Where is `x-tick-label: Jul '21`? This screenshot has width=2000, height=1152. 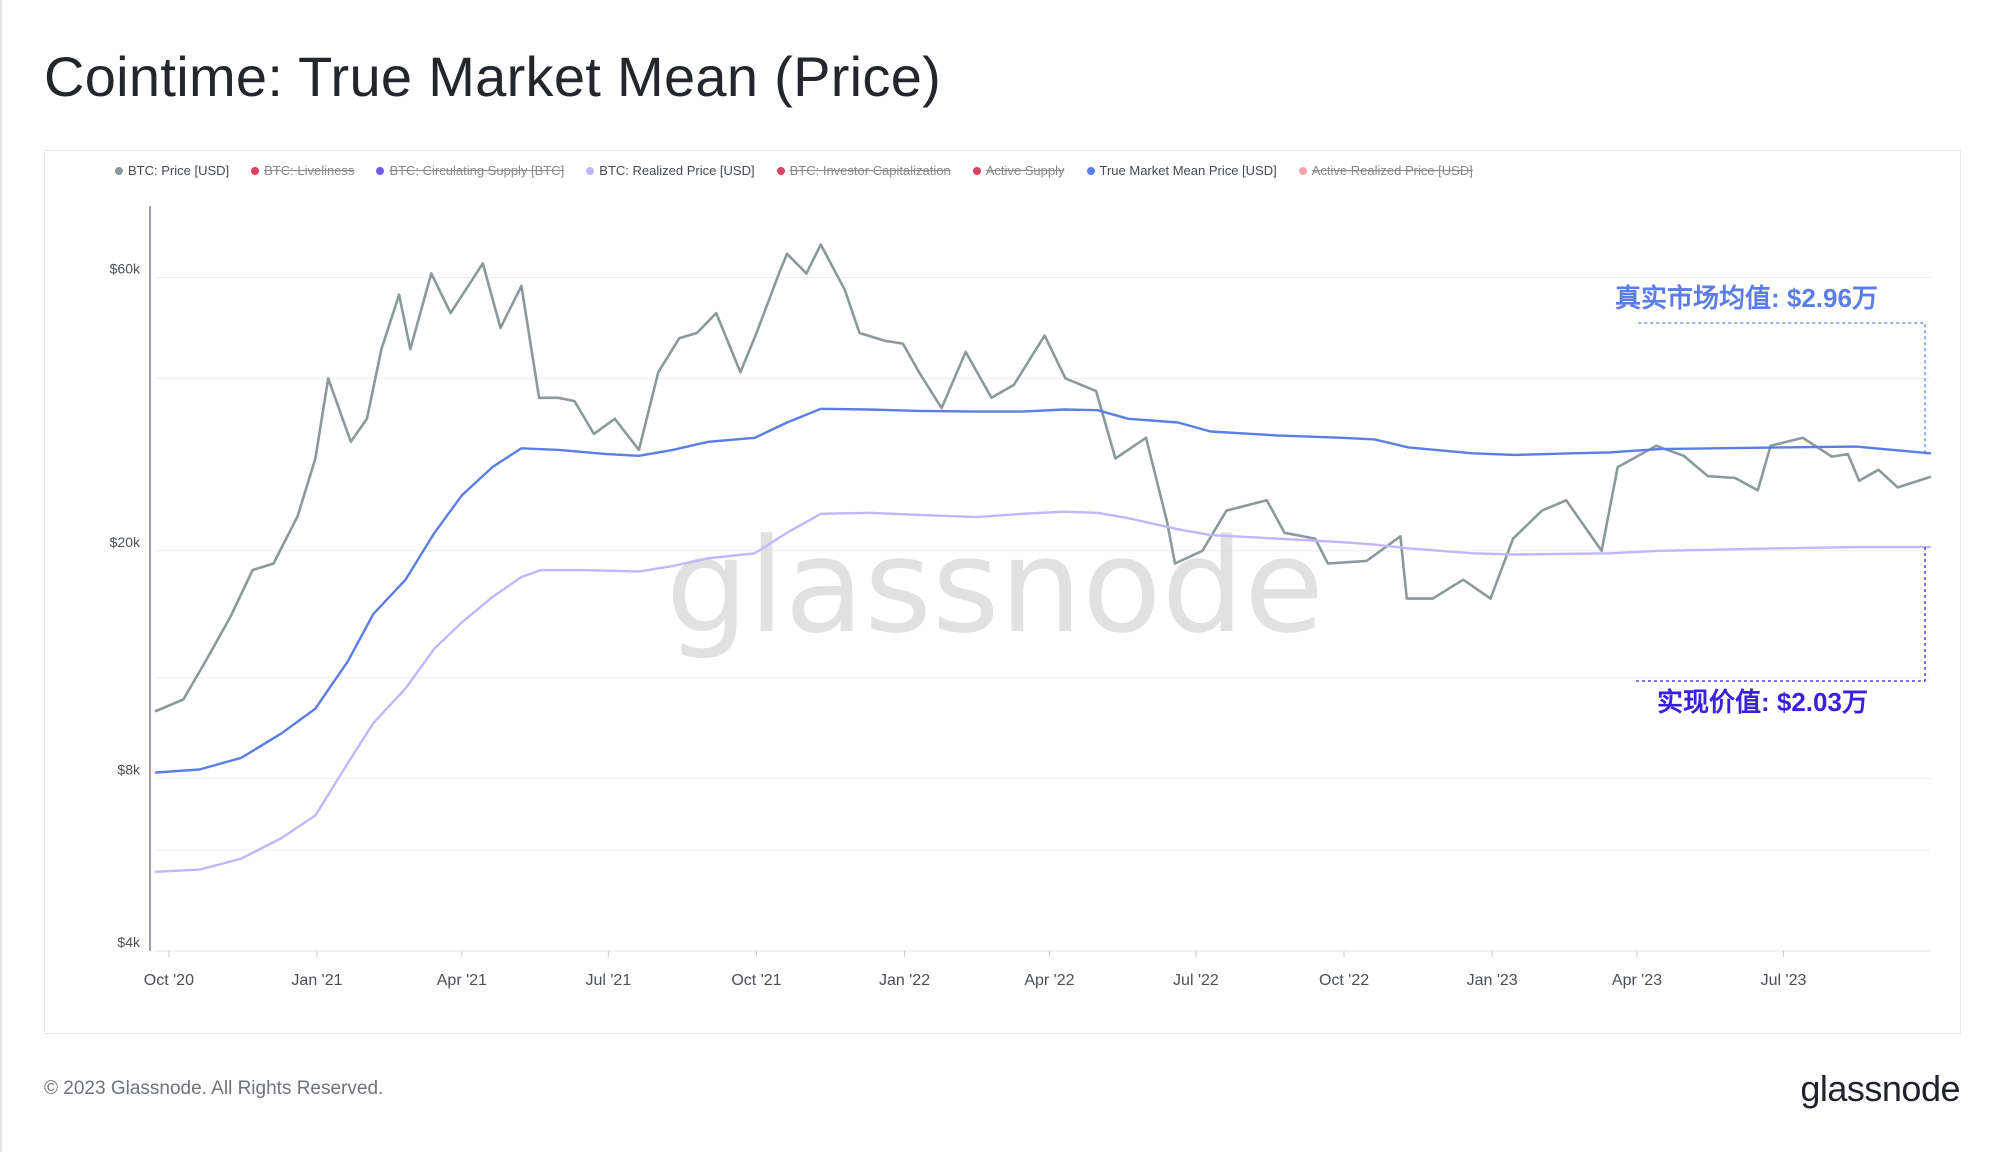
x-tick-label: Jul '21 is located at coordinates (608, 980).